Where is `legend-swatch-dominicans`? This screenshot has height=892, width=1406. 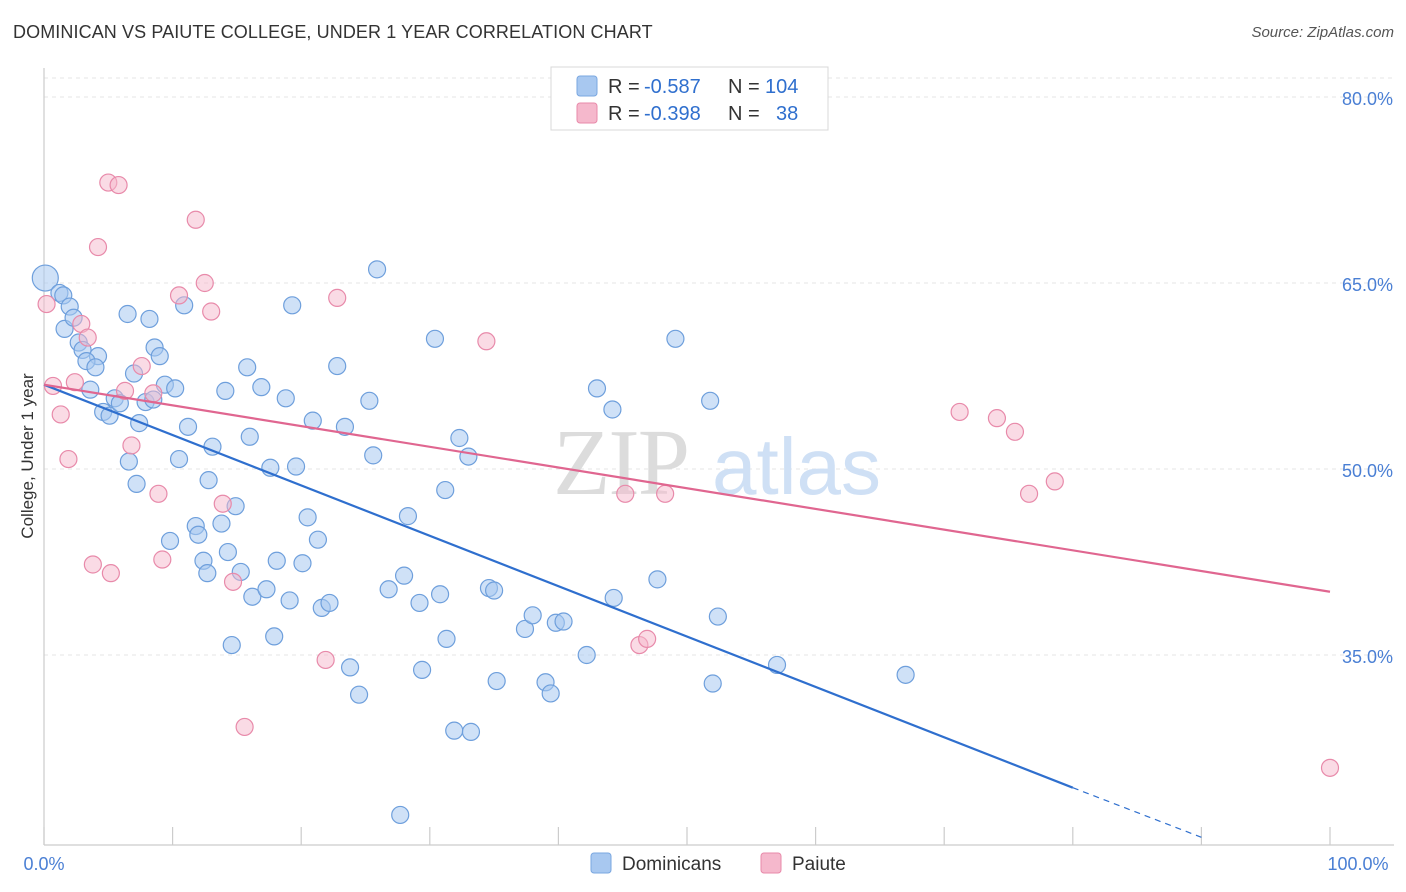
legend-swatch-dominicans is located at coordinates (587, 86).